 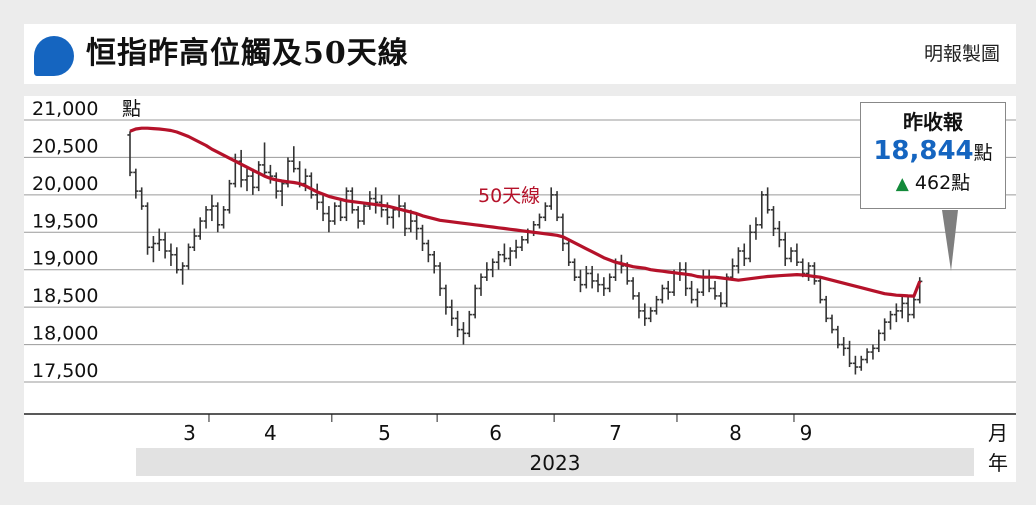 I want to click on x-month-label: 3, so click(x=189, y=433).